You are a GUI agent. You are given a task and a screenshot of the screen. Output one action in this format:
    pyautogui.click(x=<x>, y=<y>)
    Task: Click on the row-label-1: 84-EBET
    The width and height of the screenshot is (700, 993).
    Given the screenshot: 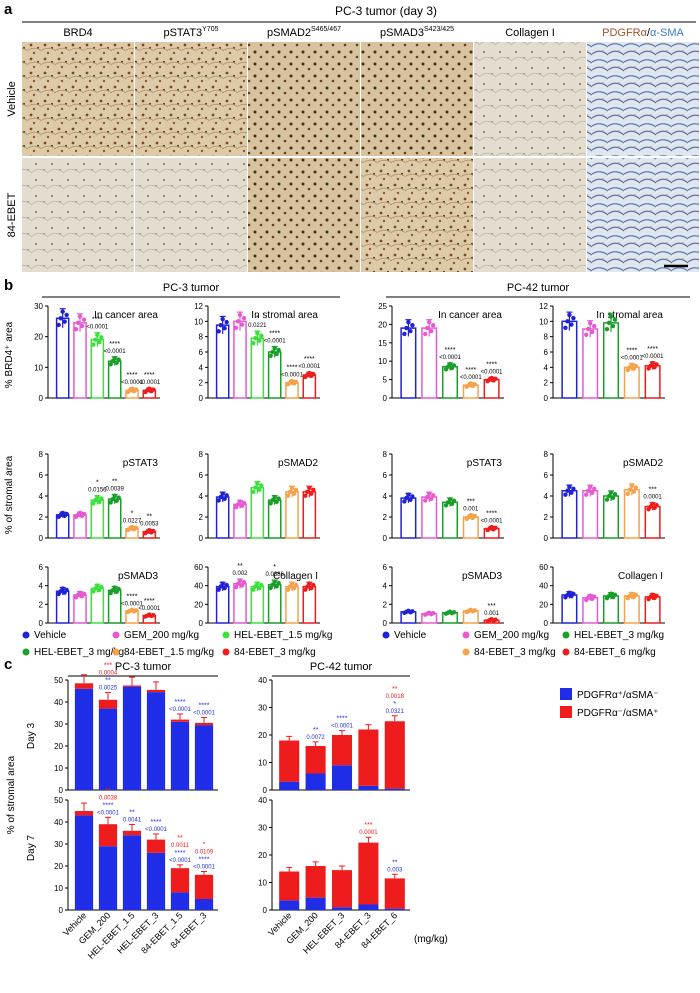 What is the action you would take?
    pyautogui.click(x=12, y=214)
    